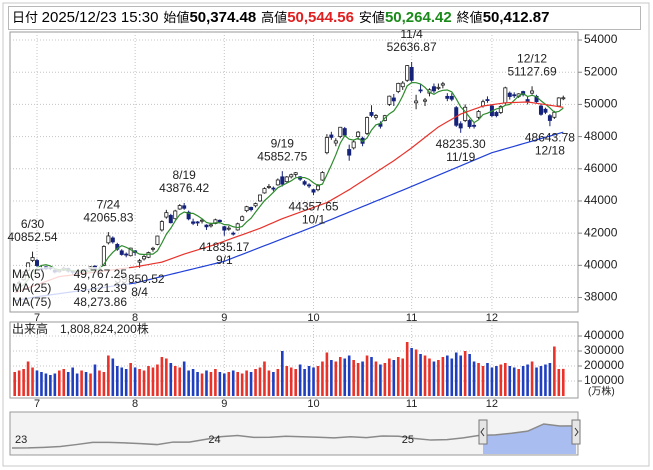 Image resolution: width=653 pixels, height=470 pixels. What do you see at coordinates (101, 274) in the screenshot?
I see `legend-value: 49,767.25` at bounding box center [101, 274].